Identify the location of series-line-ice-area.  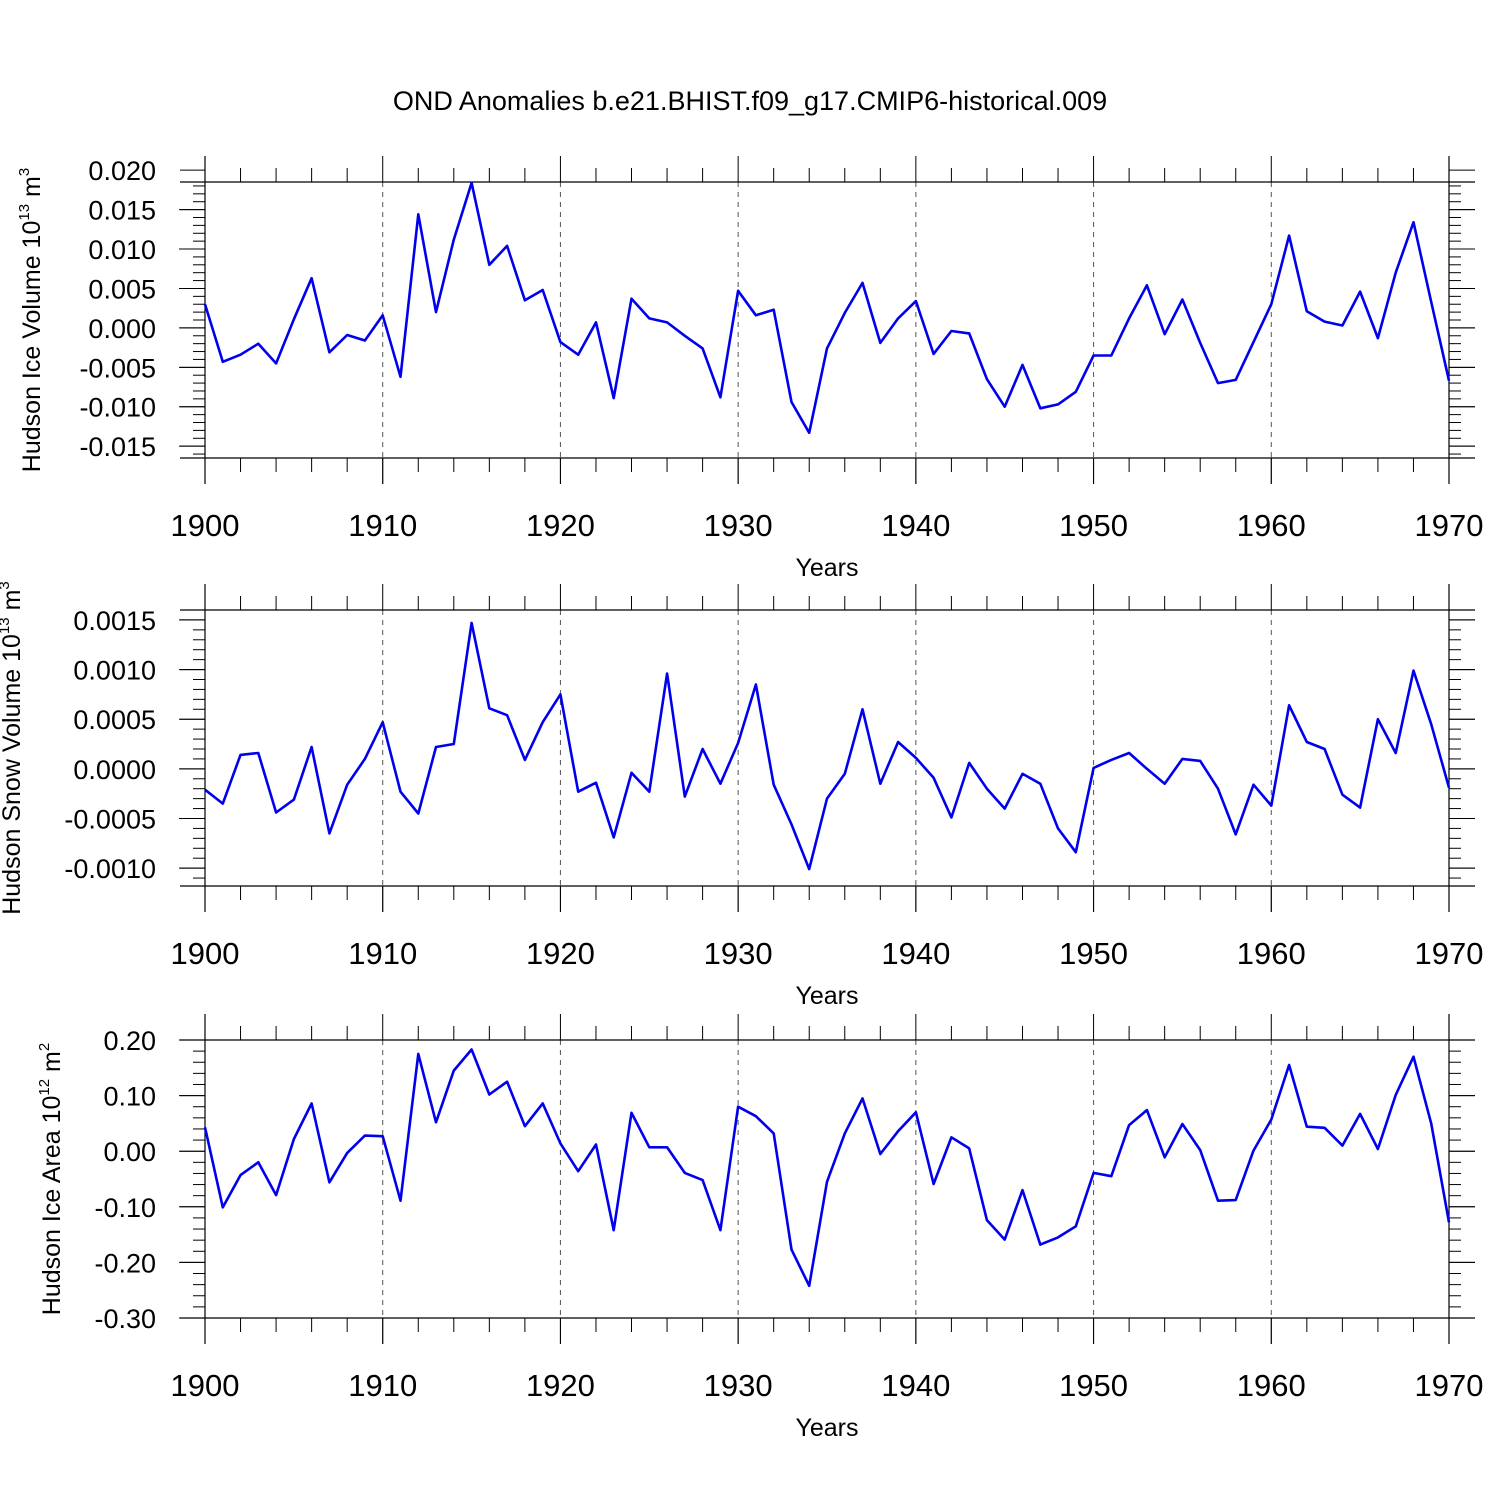
(827, 1168).